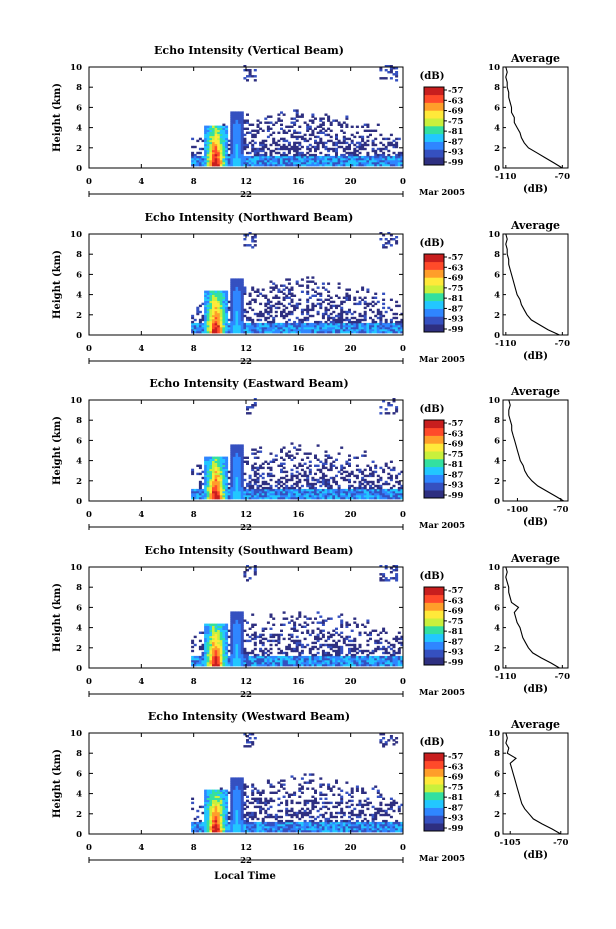 The height and width of the screenshot is (929, 616). I want to click on y-tick-label: 6, so click(79, 441).